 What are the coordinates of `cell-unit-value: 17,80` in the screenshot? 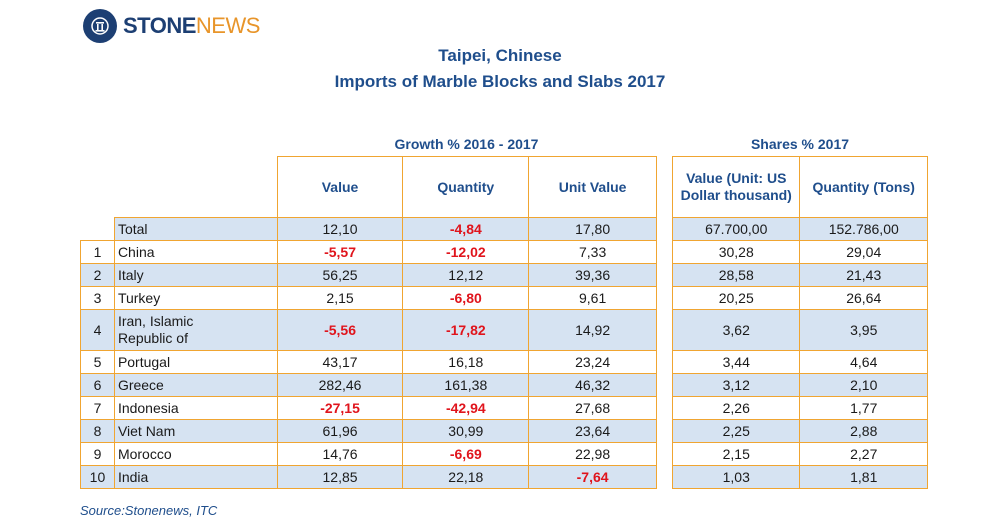 It's located at (592, 229).